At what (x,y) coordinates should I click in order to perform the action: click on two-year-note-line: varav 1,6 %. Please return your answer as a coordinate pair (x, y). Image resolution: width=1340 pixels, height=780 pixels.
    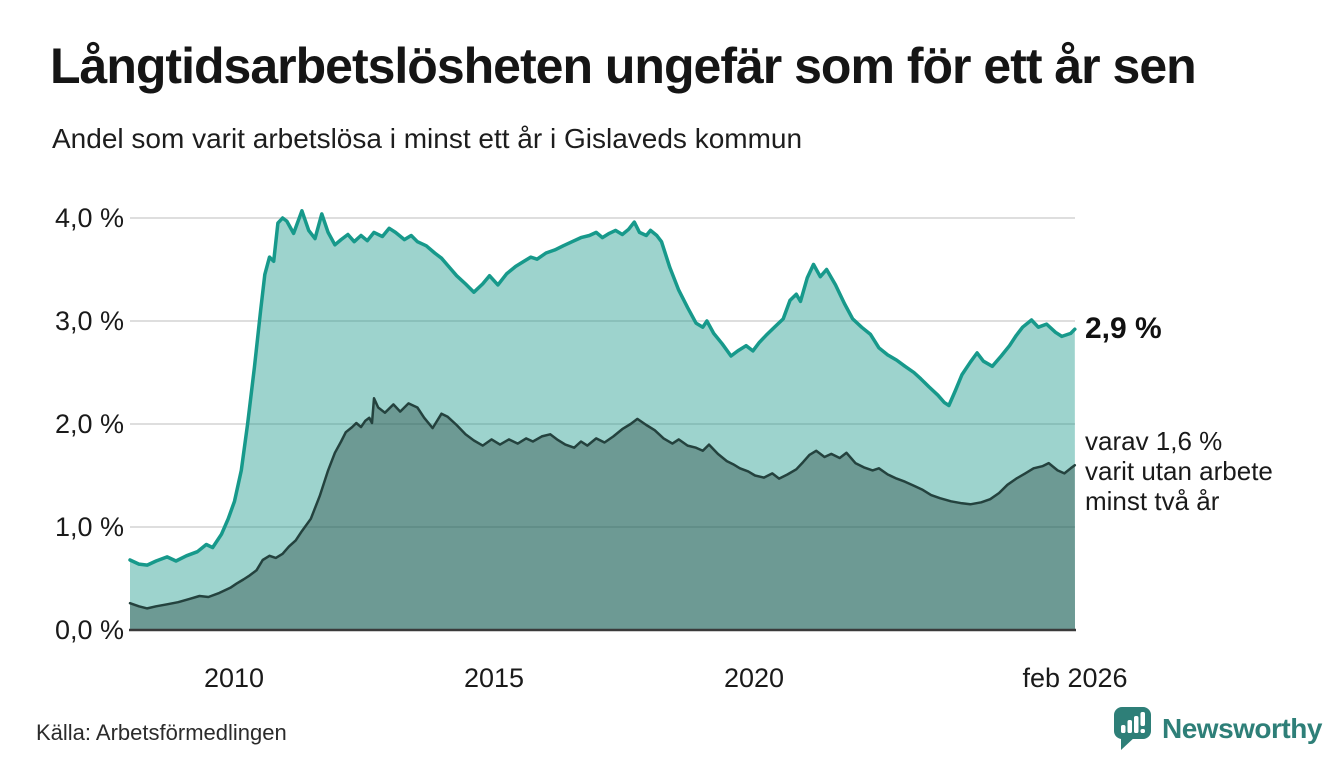
    Looking at the image, I should click on (1154, 441).